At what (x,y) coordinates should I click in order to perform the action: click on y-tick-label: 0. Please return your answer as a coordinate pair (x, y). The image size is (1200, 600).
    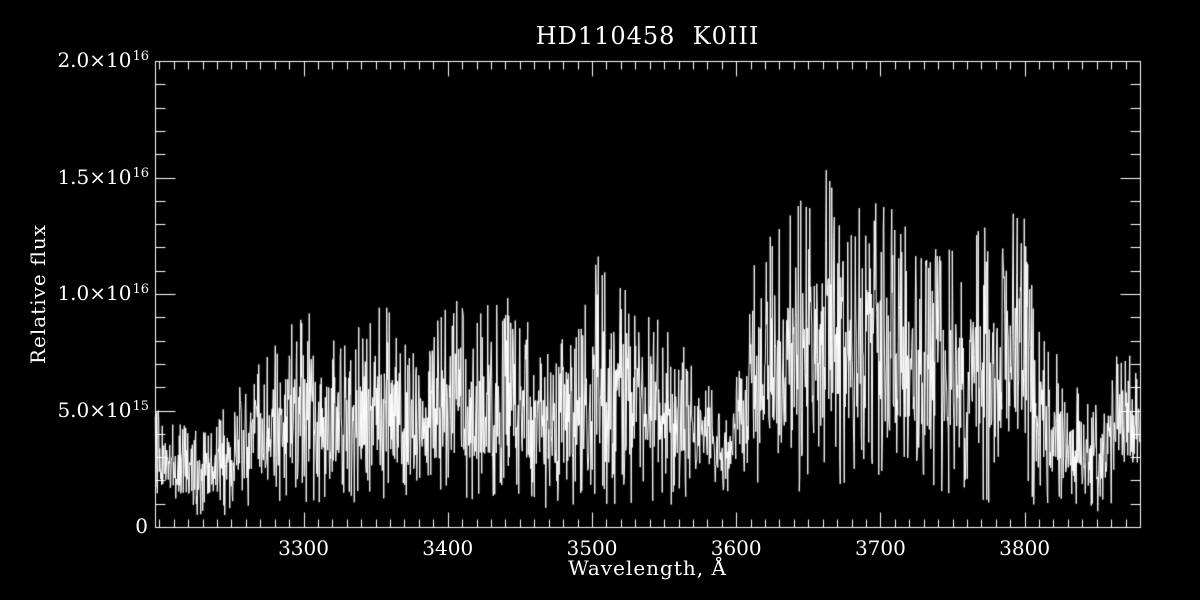
    Looking at the image, I should click on (141, 526).